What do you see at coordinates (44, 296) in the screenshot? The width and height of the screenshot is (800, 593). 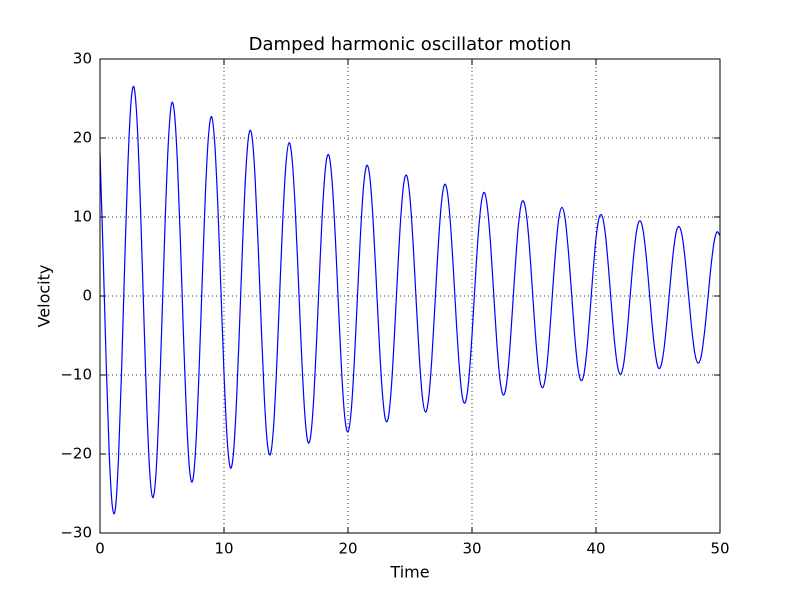 I see `y-axis-label: Velocity` at bounding box center [44, 296].